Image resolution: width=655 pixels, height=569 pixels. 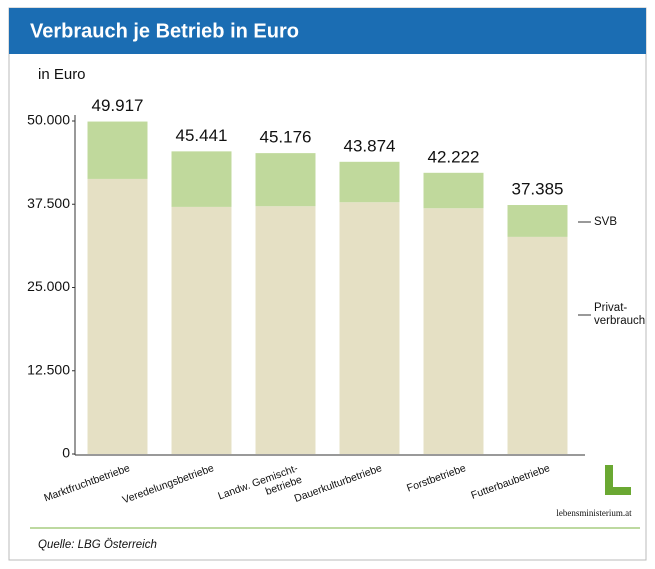 I want to click on total-label: 45.176, so click(x=286, y=137).